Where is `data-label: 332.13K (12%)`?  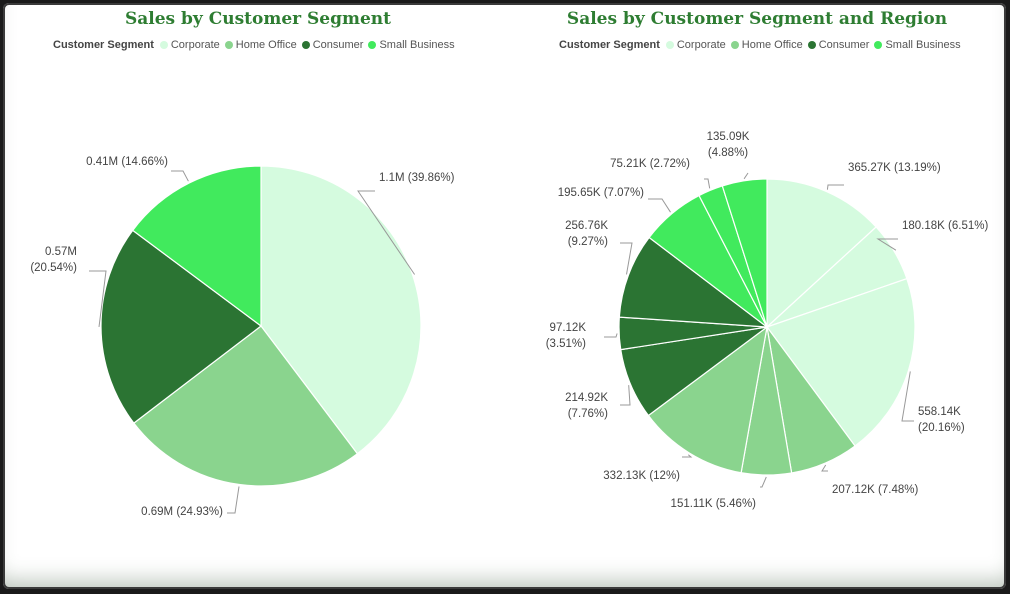
data-label: 332.13K (12%) is located at coordinates (641, 476).